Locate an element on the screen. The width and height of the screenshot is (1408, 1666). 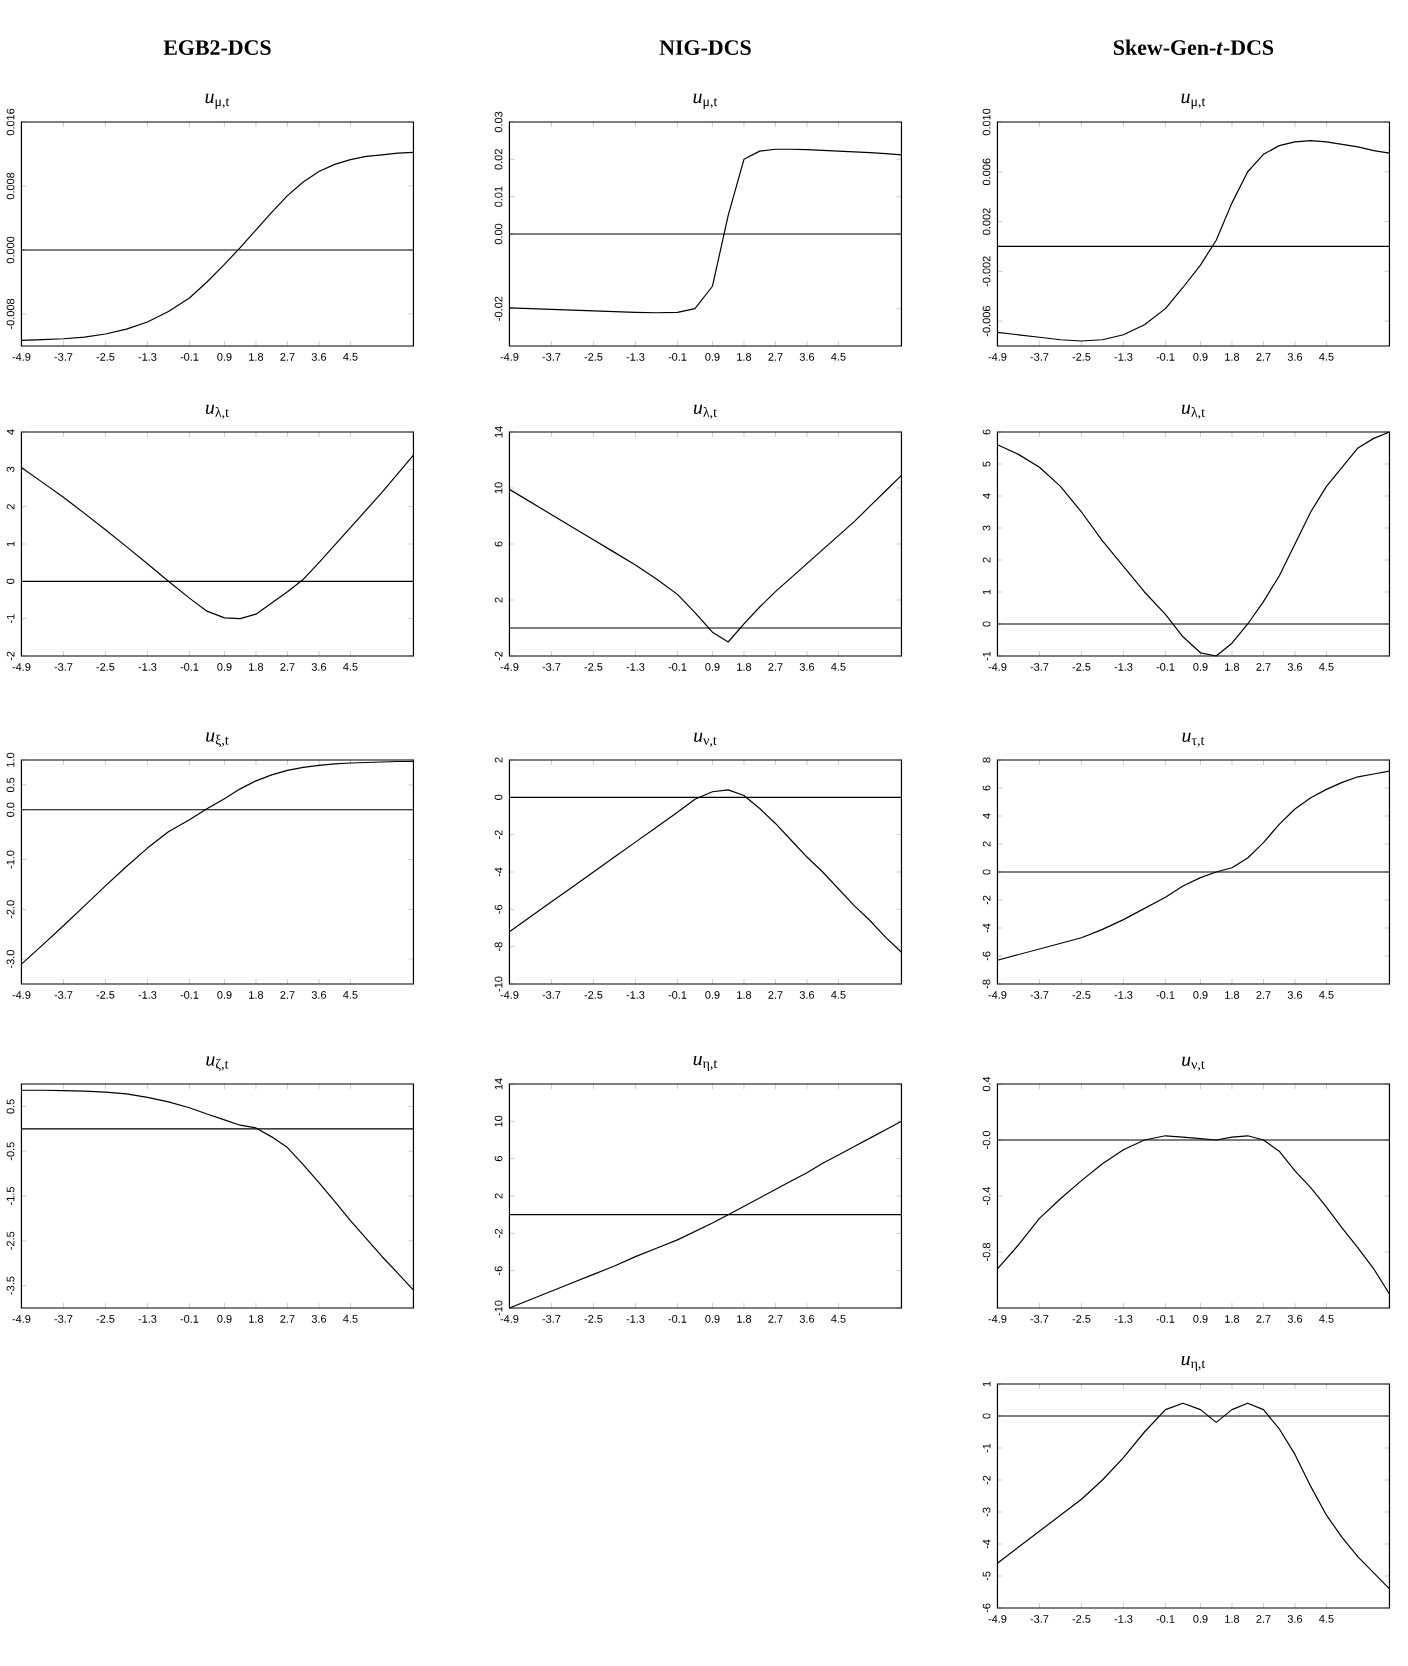
chart-title: u$_{ξ,t}$ is located at coordinates (217, 739).